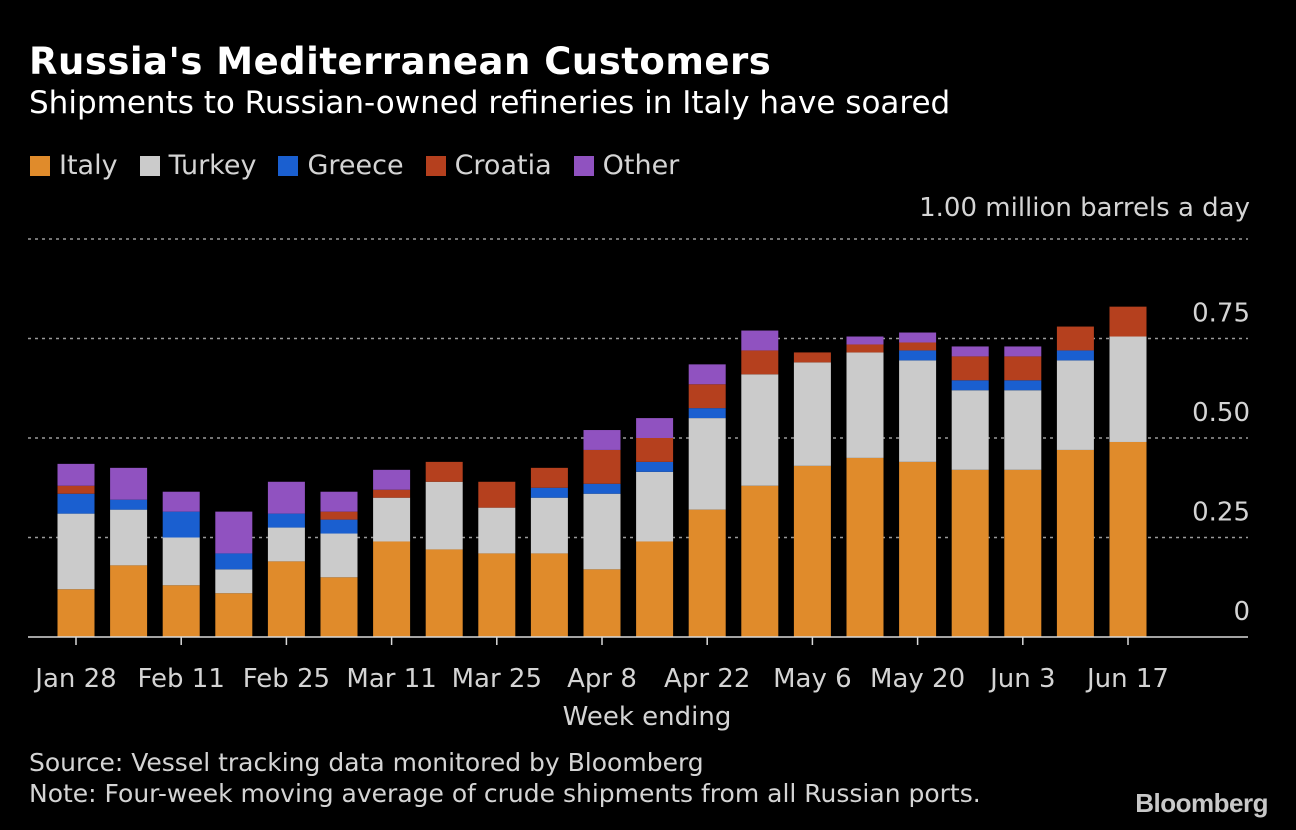 This screenshot has height=830, width=1296. I want to click on legend: Italy Turkey Greece Croatia Other, so click(365, 165).